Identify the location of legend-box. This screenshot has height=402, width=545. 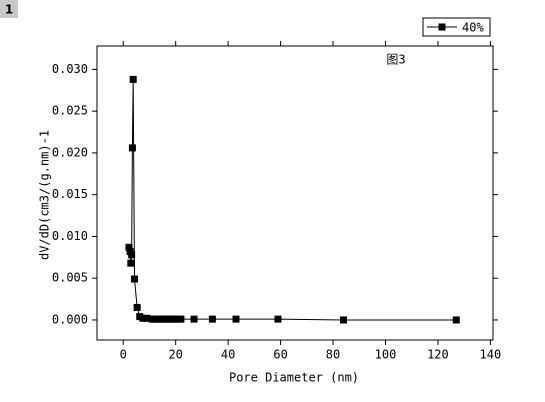
(456, 27).